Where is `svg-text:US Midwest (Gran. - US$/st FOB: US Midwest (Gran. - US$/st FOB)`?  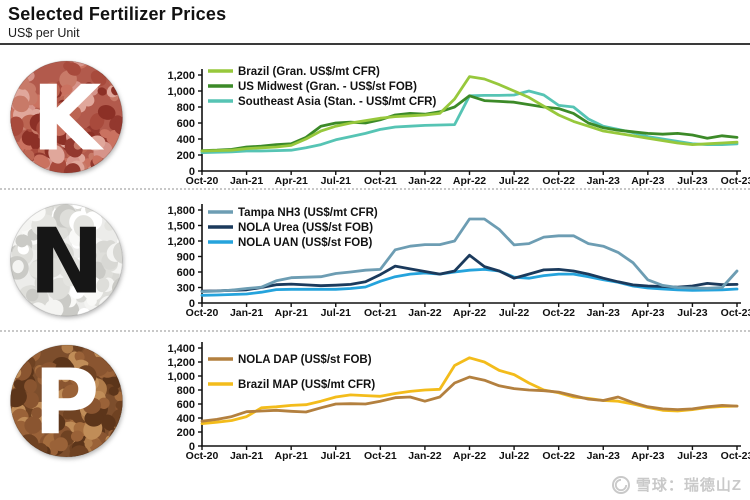 svg-text:US Midwest (Gran. - US$/st FOB: US Midwest (Gran. - US$/st FOB) is located at coordinates (327, 87).